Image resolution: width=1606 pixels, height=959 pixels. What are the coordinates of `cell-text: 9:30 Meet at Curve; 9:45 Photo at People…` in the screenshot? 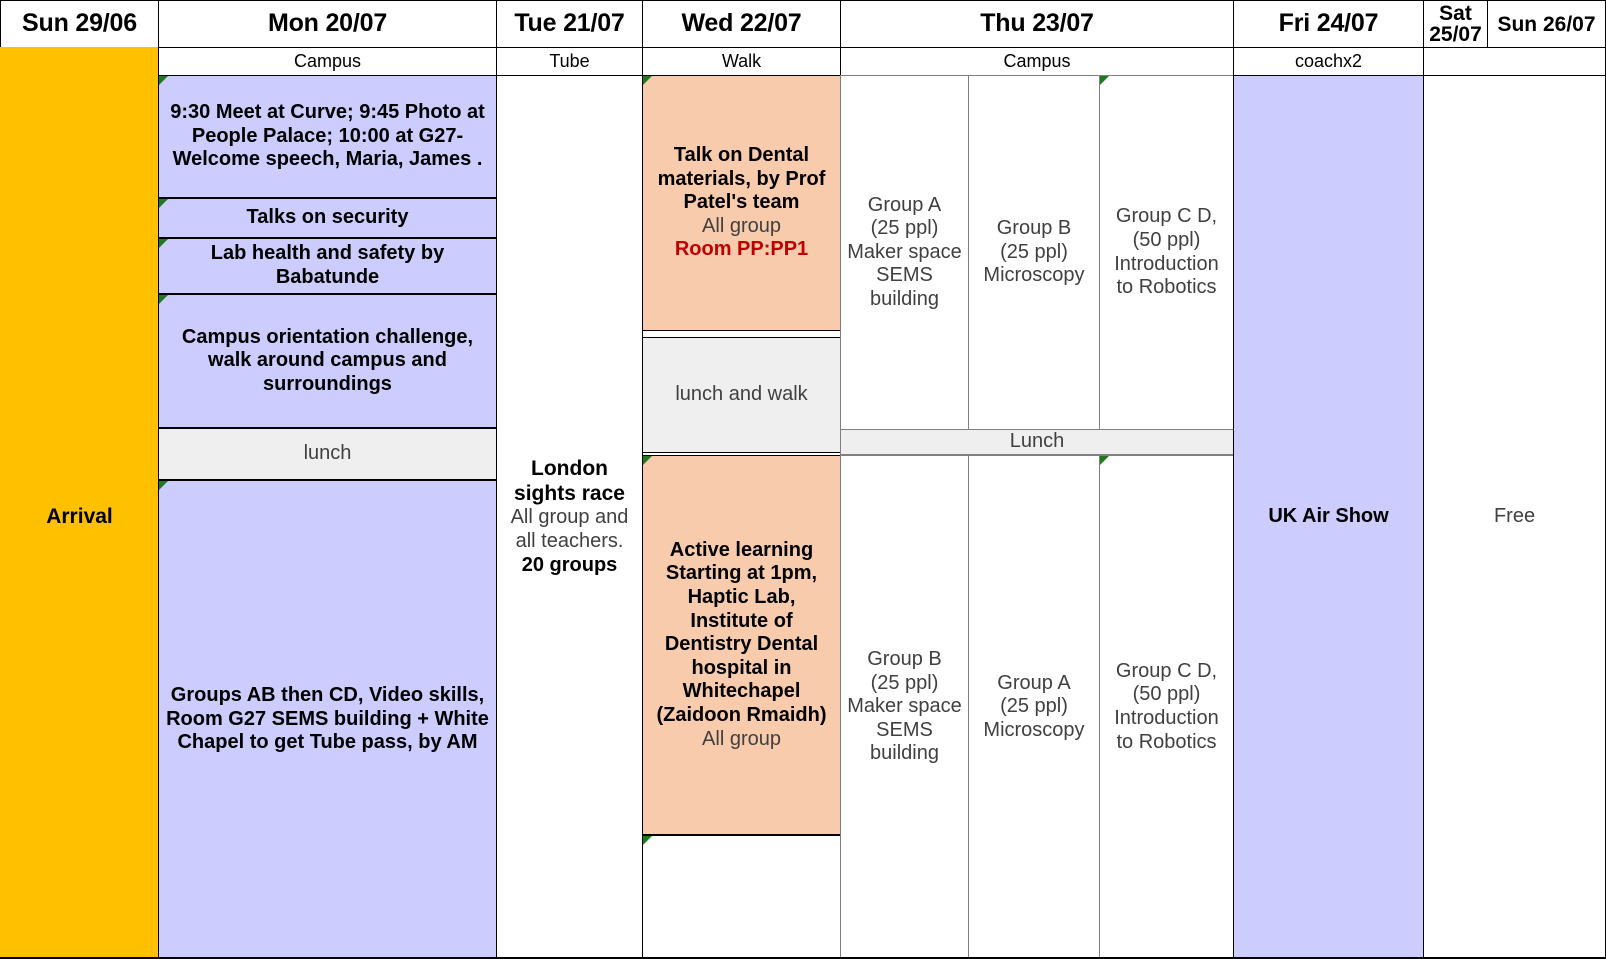 It's located at (327, 136).